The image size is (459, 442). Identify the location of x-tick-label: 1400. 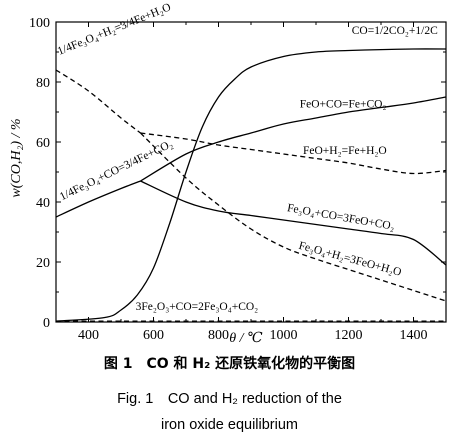
(414, 335).